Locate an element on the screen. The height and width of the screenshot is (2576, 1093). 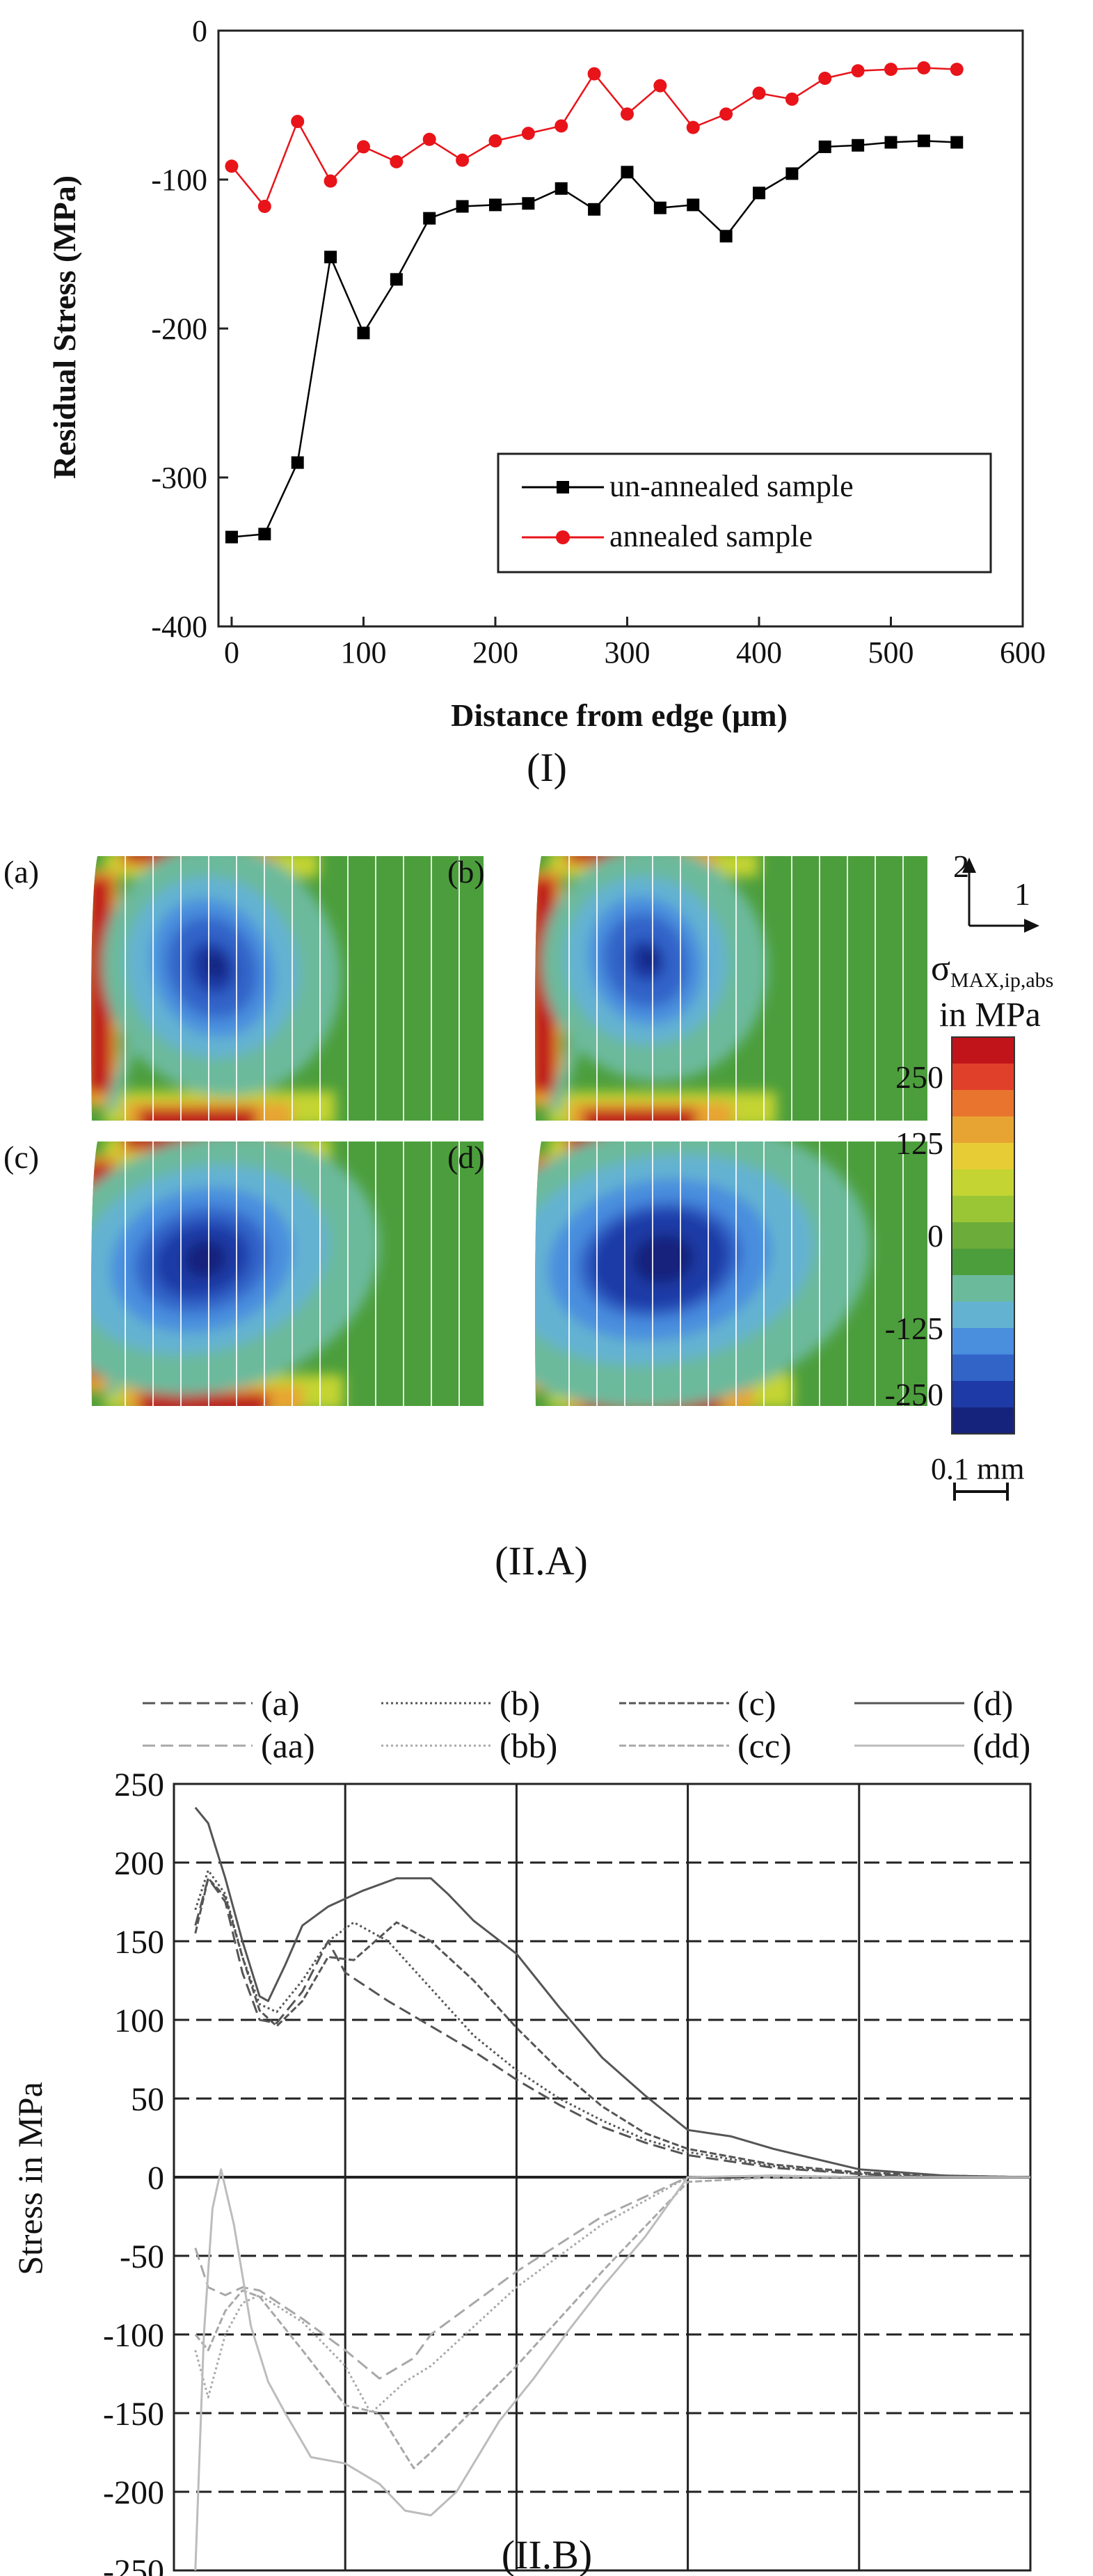
colorbar-title: σMAX,ip,abs is located at coordinates (992, 970).